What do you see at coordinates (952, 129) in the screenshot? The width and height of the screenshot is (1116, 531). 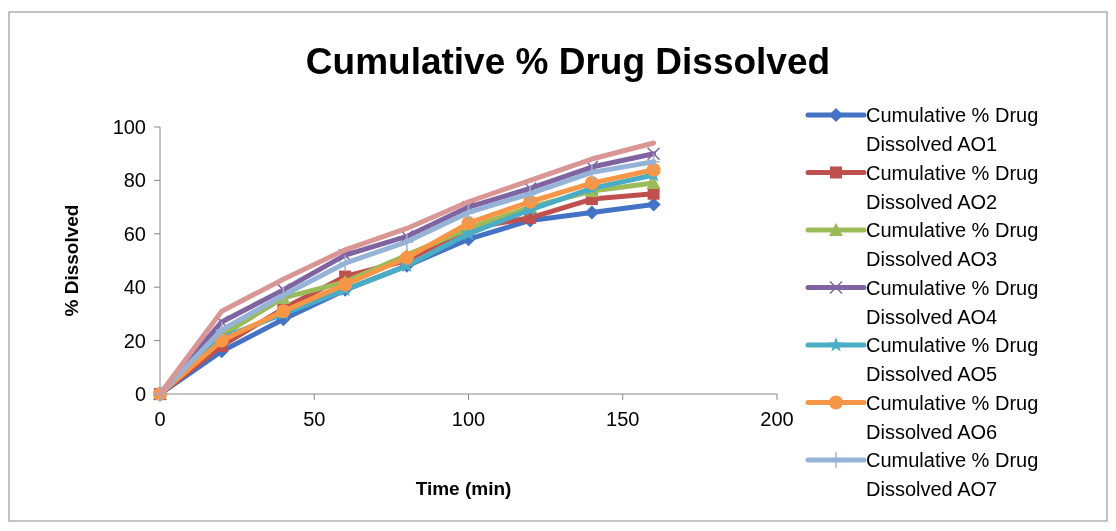 I see `legend-label: Cumulative % Drug Dissolved AO1` at bounding box center [952, 129].